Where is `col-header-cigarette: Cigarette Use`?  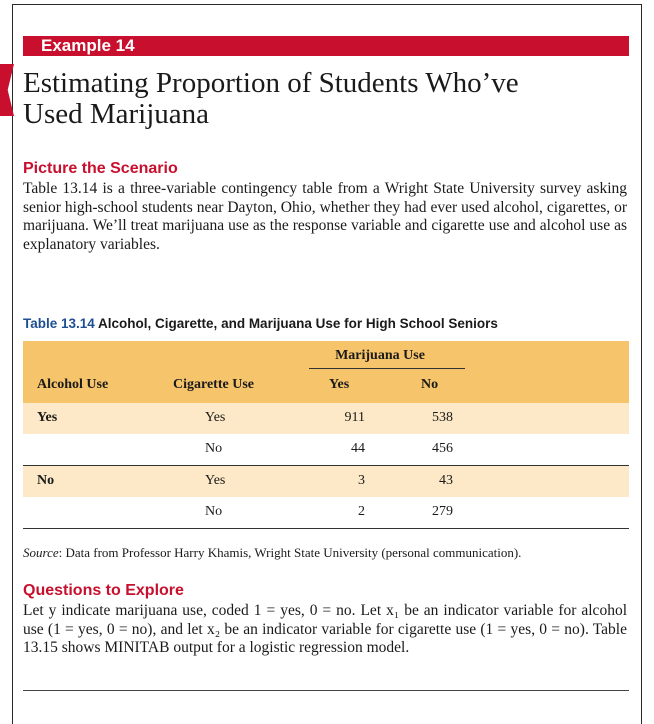
col-header-cigarette: Cigarette Use is located at coordinates (213, 384).